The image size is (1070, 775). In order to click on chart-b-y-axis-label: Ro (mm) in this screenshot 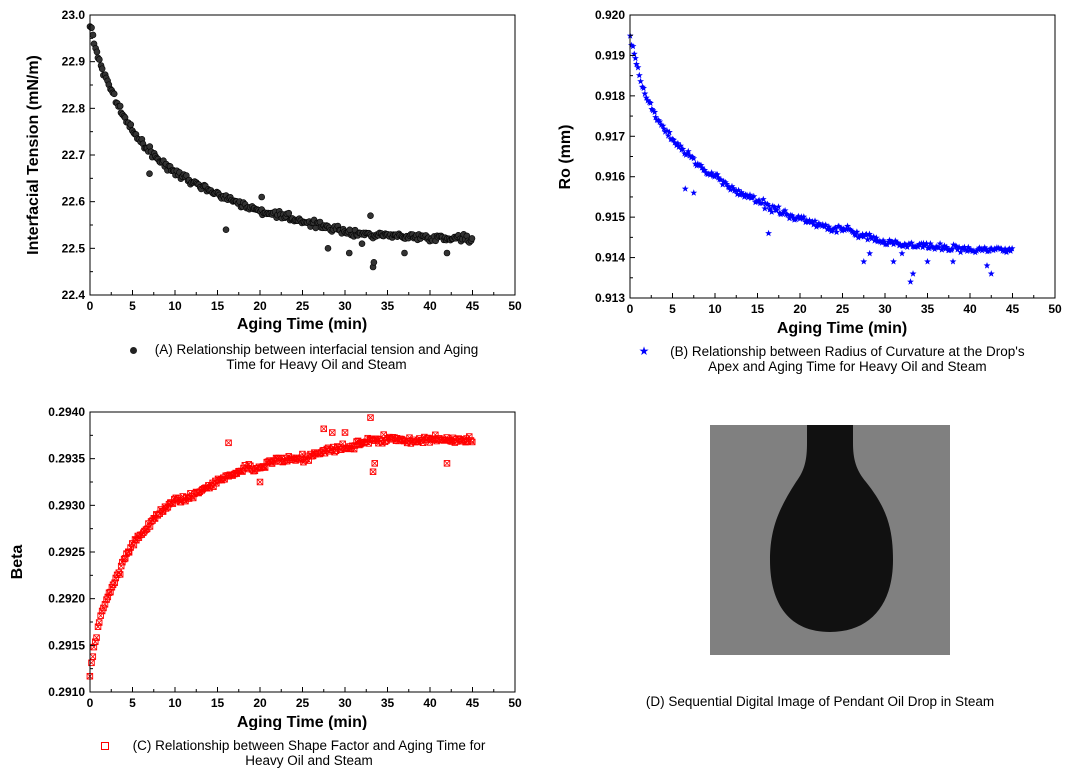, I will do `click(565, 157)`.